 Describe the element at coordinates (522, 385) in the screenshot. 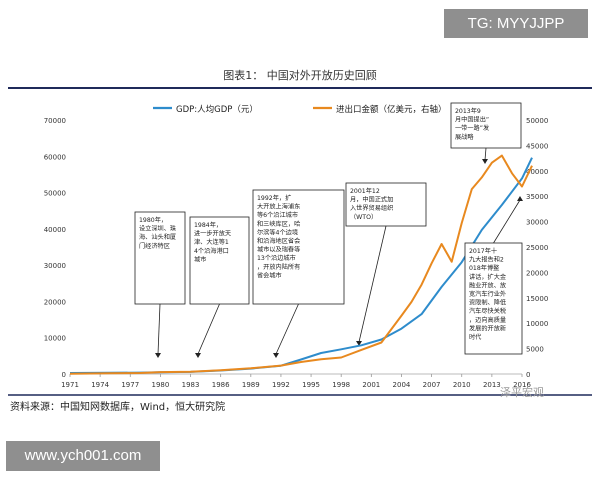

I see `x-tick-label: 2016` at that location.